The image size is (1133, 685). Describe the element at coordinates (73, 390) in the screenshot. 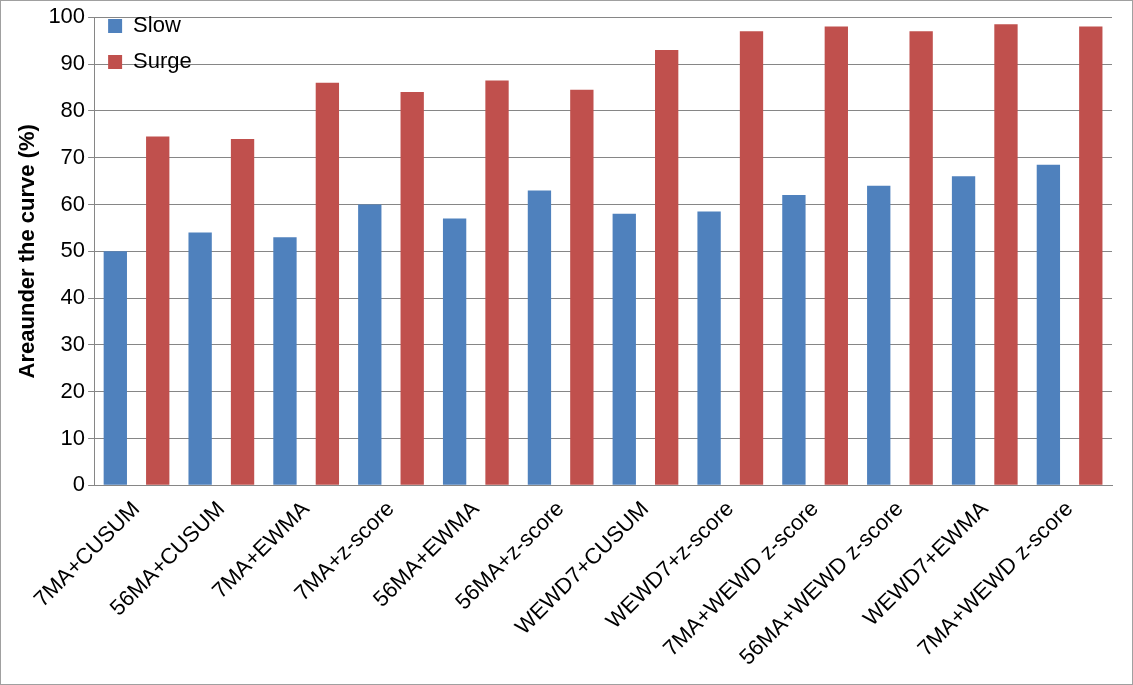

I see `y-tick-label: 20` at that location.